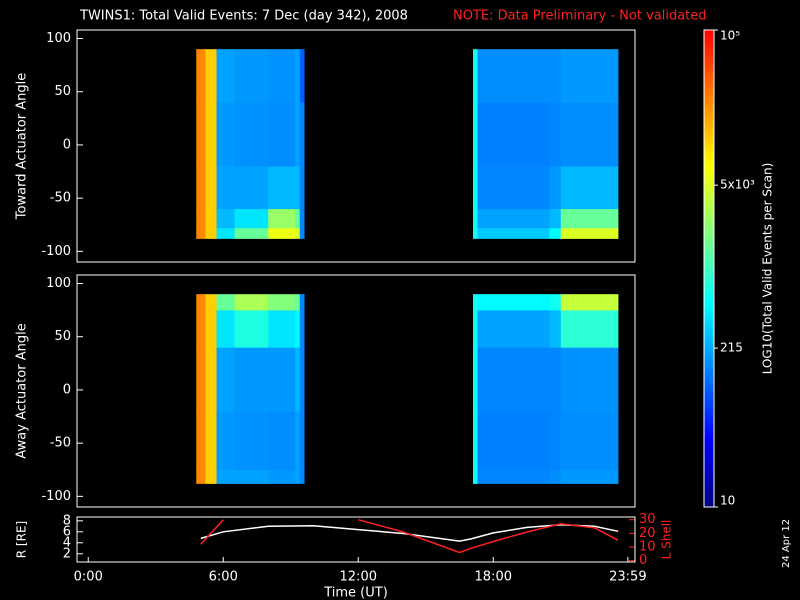  I want to click on line-series, so click(409, 532).